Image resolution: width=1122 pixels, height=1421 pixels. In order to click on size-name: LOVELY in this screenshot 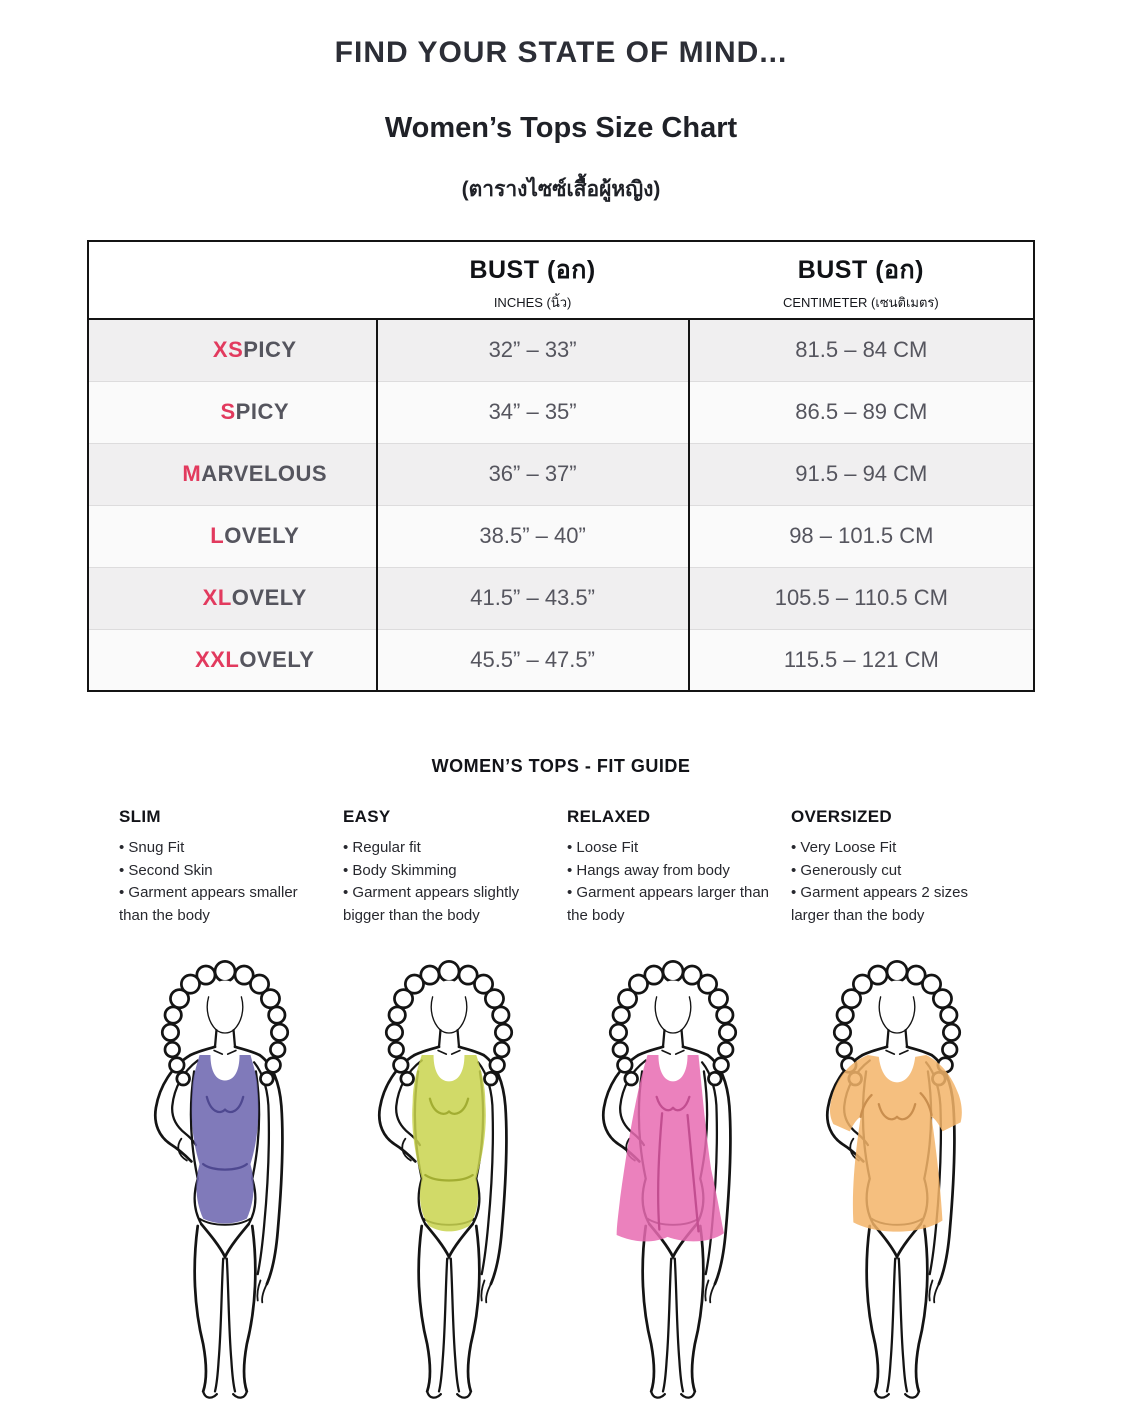, I will do `click(232, 535)`.